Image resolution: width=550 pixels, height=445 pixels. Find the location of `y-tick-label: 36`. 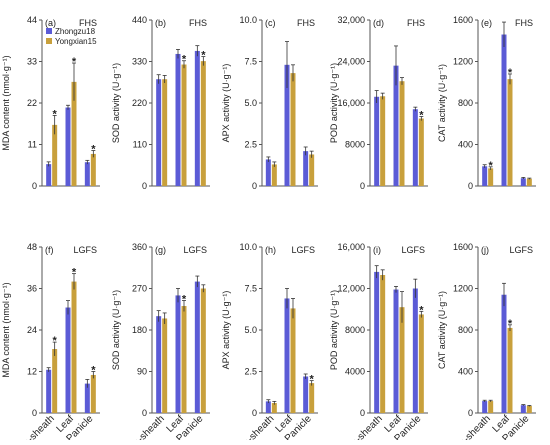

y-tick-label: 36 is located at coordinates (32, 289).